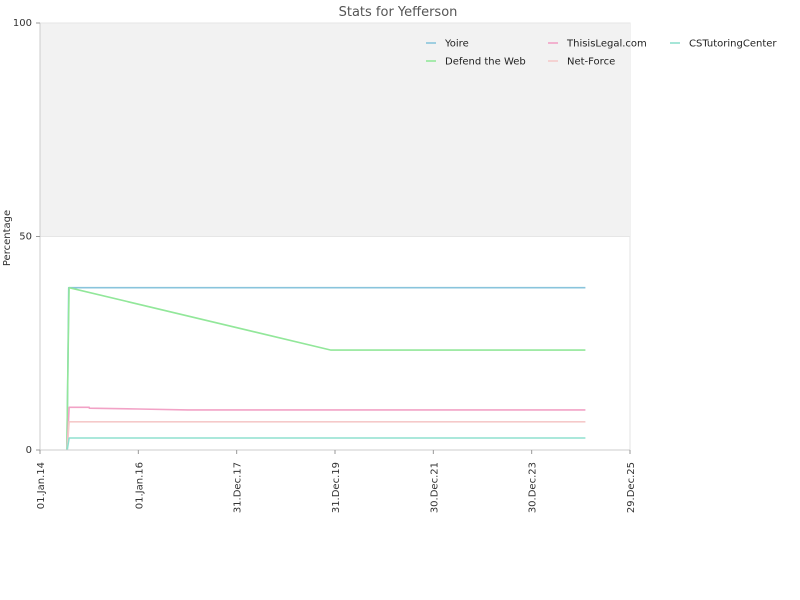 Image resolution: width=800 pixels, height=600 pixels. I want to click on chart-title: Stats for Yefferson, so click(398, 12).